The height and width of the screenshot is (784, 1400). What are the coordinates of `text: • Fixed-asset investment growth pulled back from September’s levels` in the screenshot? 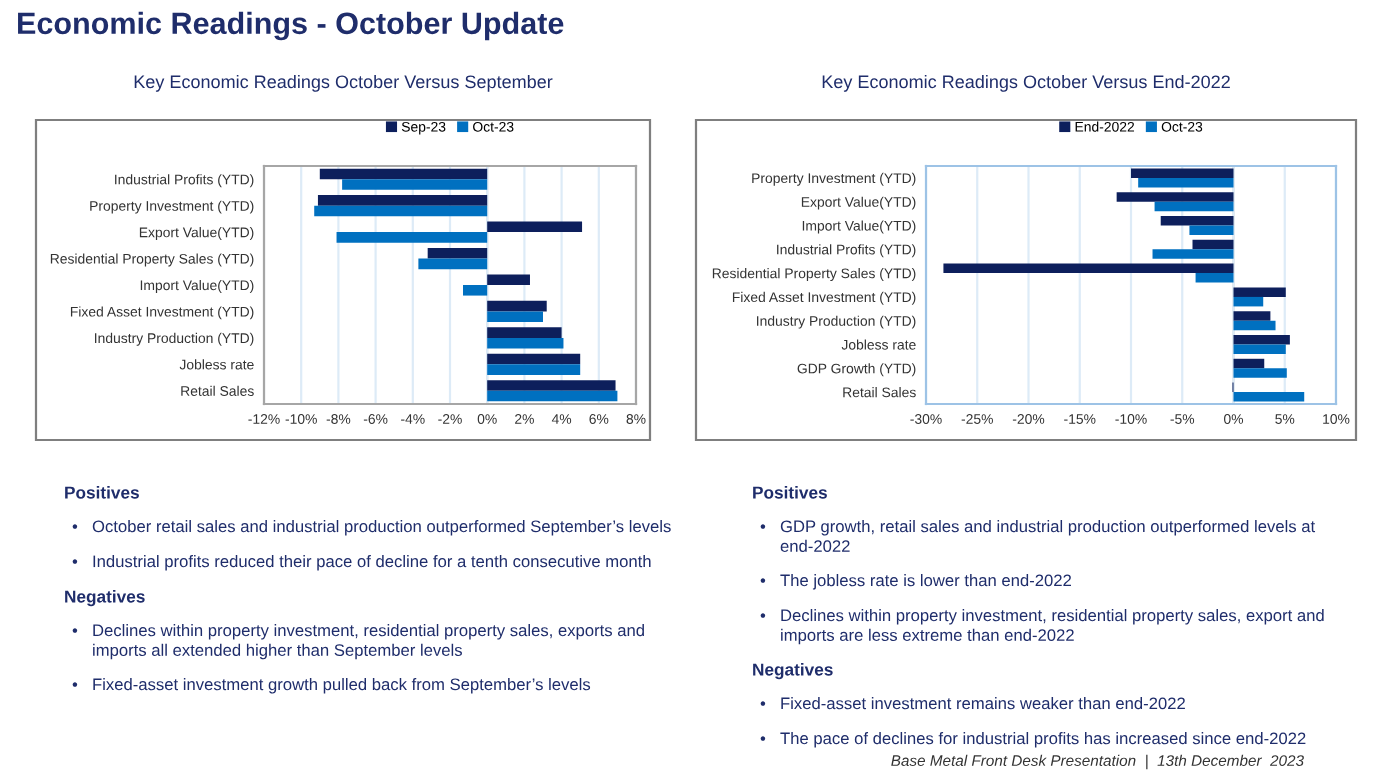 It's located at (331, 686).